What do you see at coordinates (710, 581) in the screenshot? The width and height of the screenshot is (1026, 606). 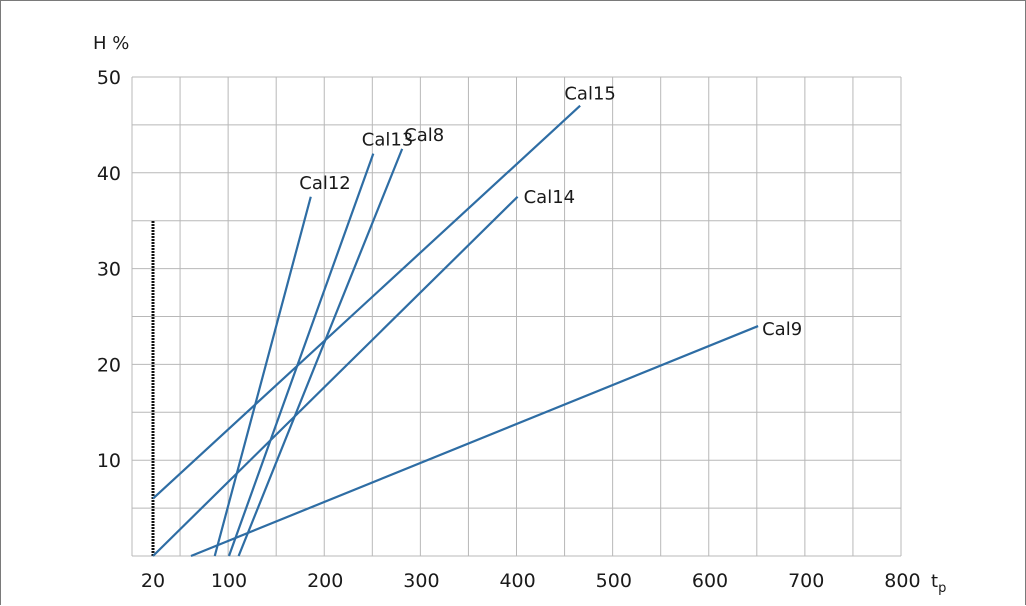 I see `x-tick-label: 600` at bounding box center [710, 581].